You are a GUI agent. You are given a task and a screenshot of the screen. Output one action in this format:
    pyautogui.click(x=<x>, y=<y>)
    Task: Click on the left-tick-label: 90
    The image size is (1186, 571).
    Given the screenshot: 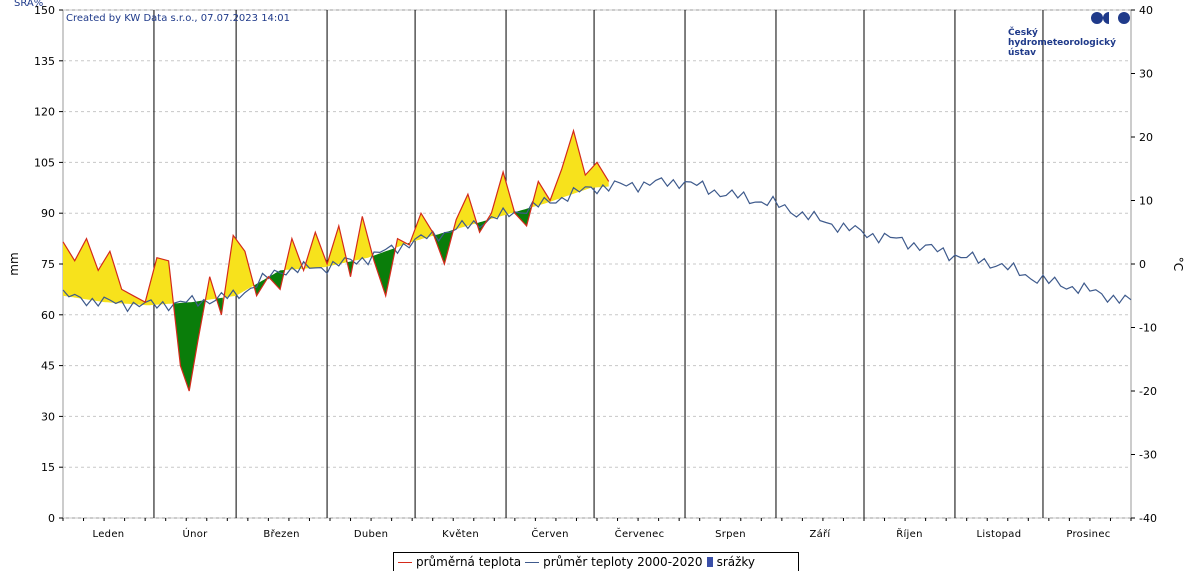 What is the action you would take?
    pyautogui.click(x=48, y=213)
    